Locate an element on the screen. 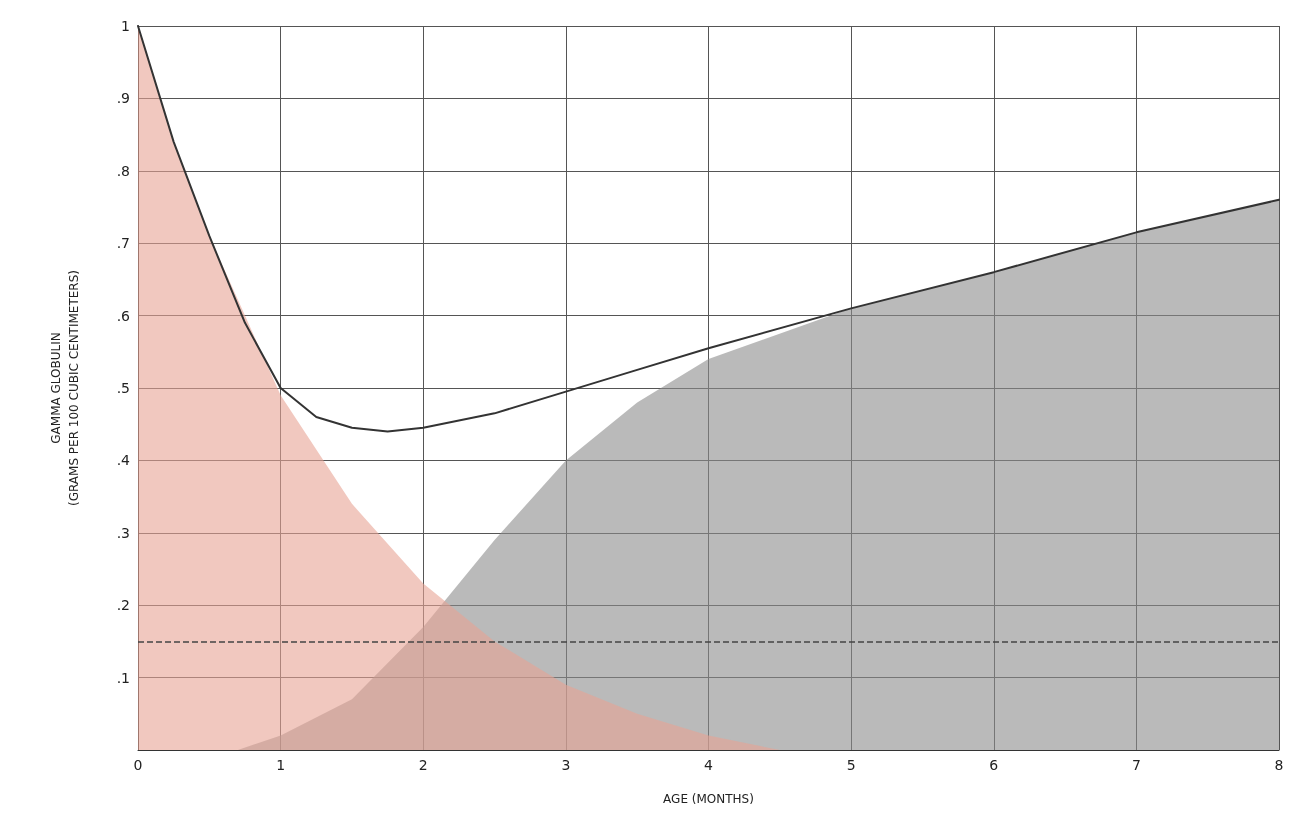 This screenshot has height=823, width=1301. x-tick-label: 6 is located at coordinates (994, 765).